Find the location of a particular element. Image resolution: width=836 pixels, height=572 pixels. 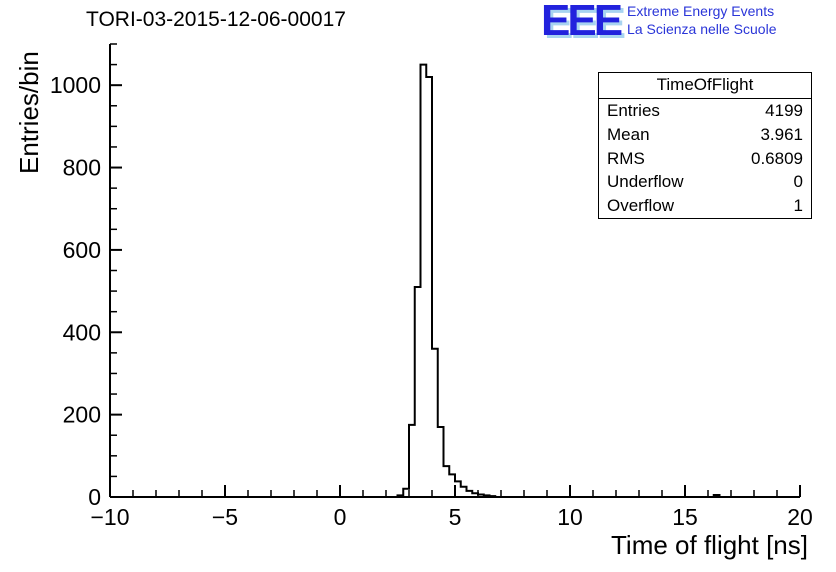

x-axis-title: Time of flight [ns] is located at coordinates (709, 545).